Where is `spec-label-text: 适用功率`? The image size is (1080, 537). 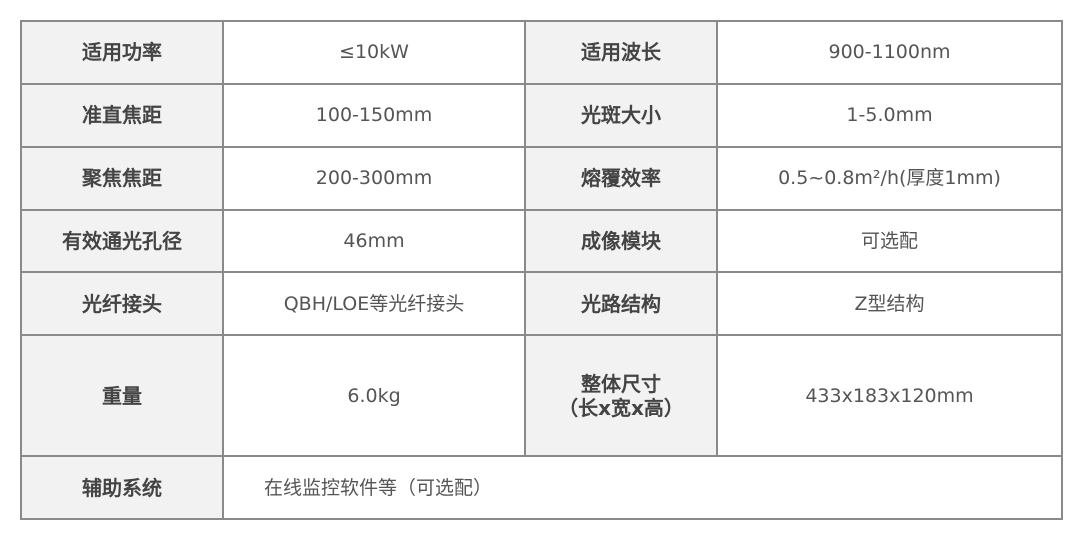 spec-label-text: 适用功率 is located at coordinates (122, 52).